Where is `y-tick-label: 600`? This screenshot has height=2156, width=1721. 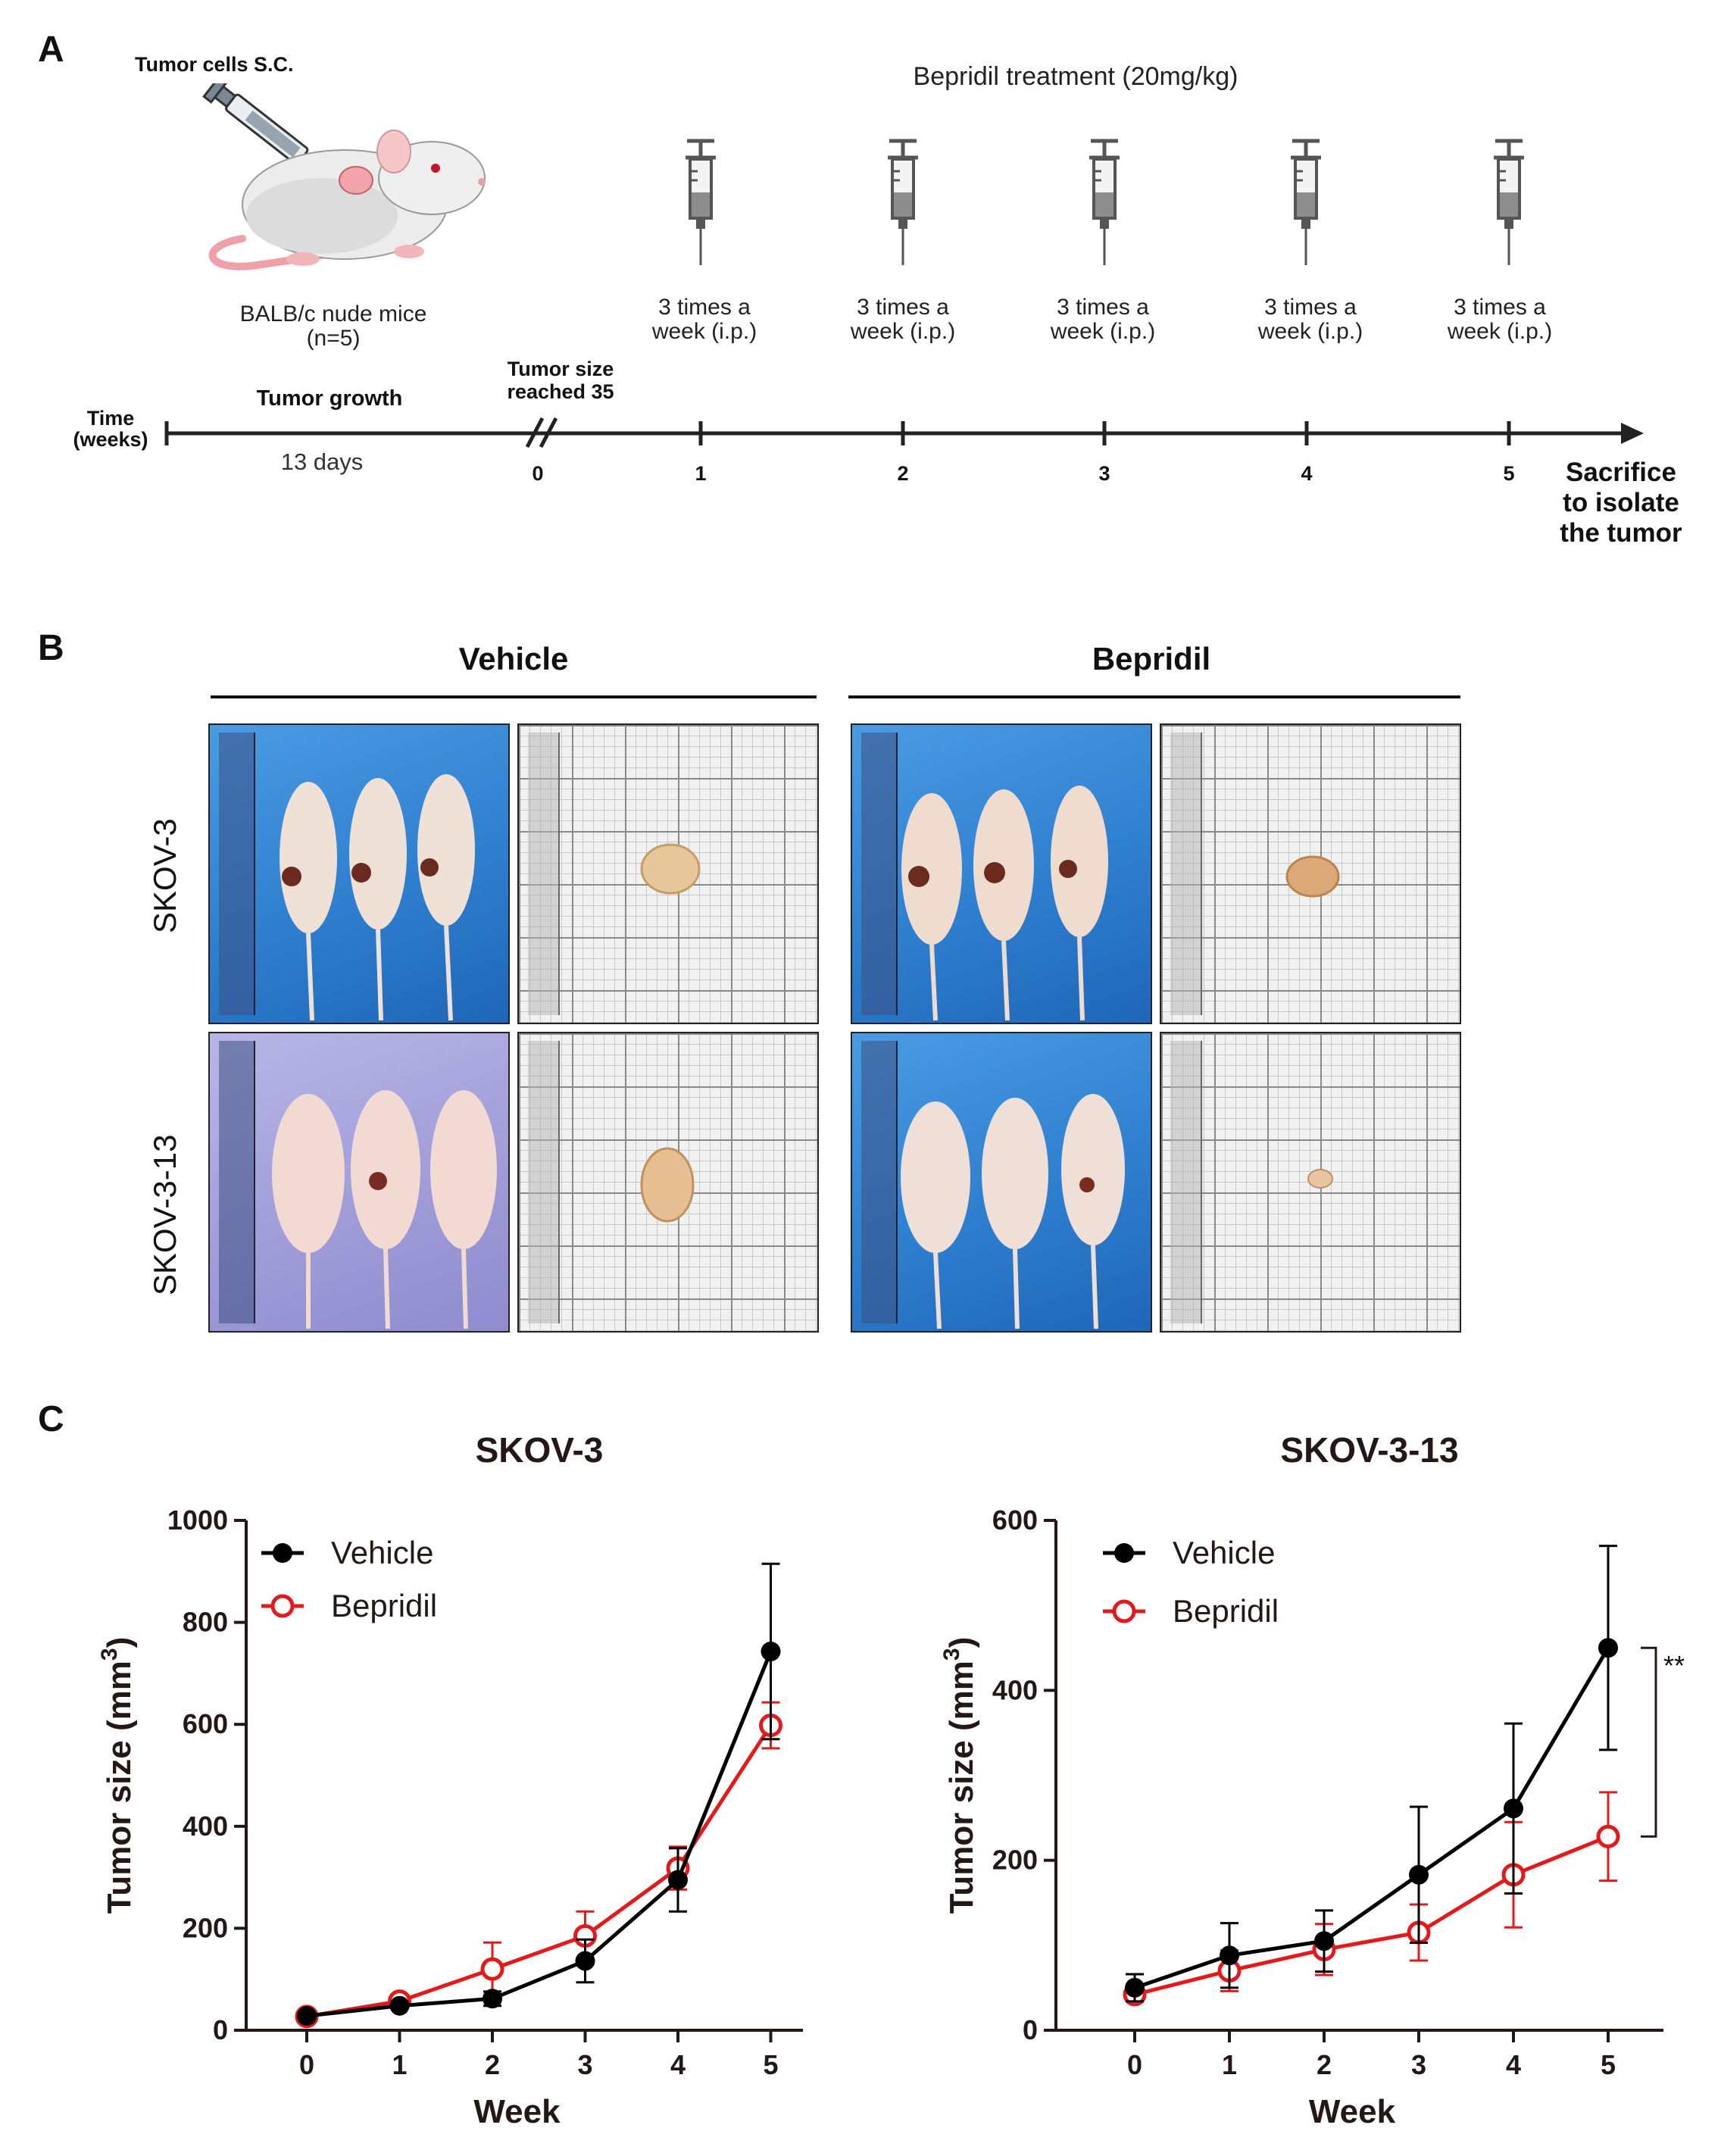
y-tick-label: 600 is located at coordinates (1015, 1521).